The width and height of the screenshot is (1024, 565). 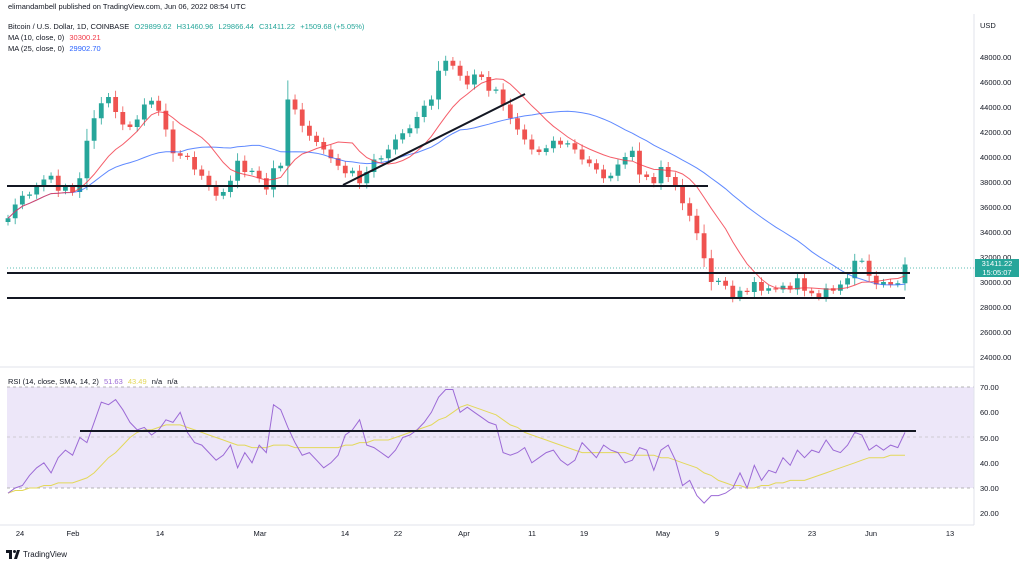 What do you see at coordinates (69, 26) in the screenshot?
I see `symbol-title: Bitcoin / U.S. Dollar, 1D, COINBASE` at bounding box center [69, 26].